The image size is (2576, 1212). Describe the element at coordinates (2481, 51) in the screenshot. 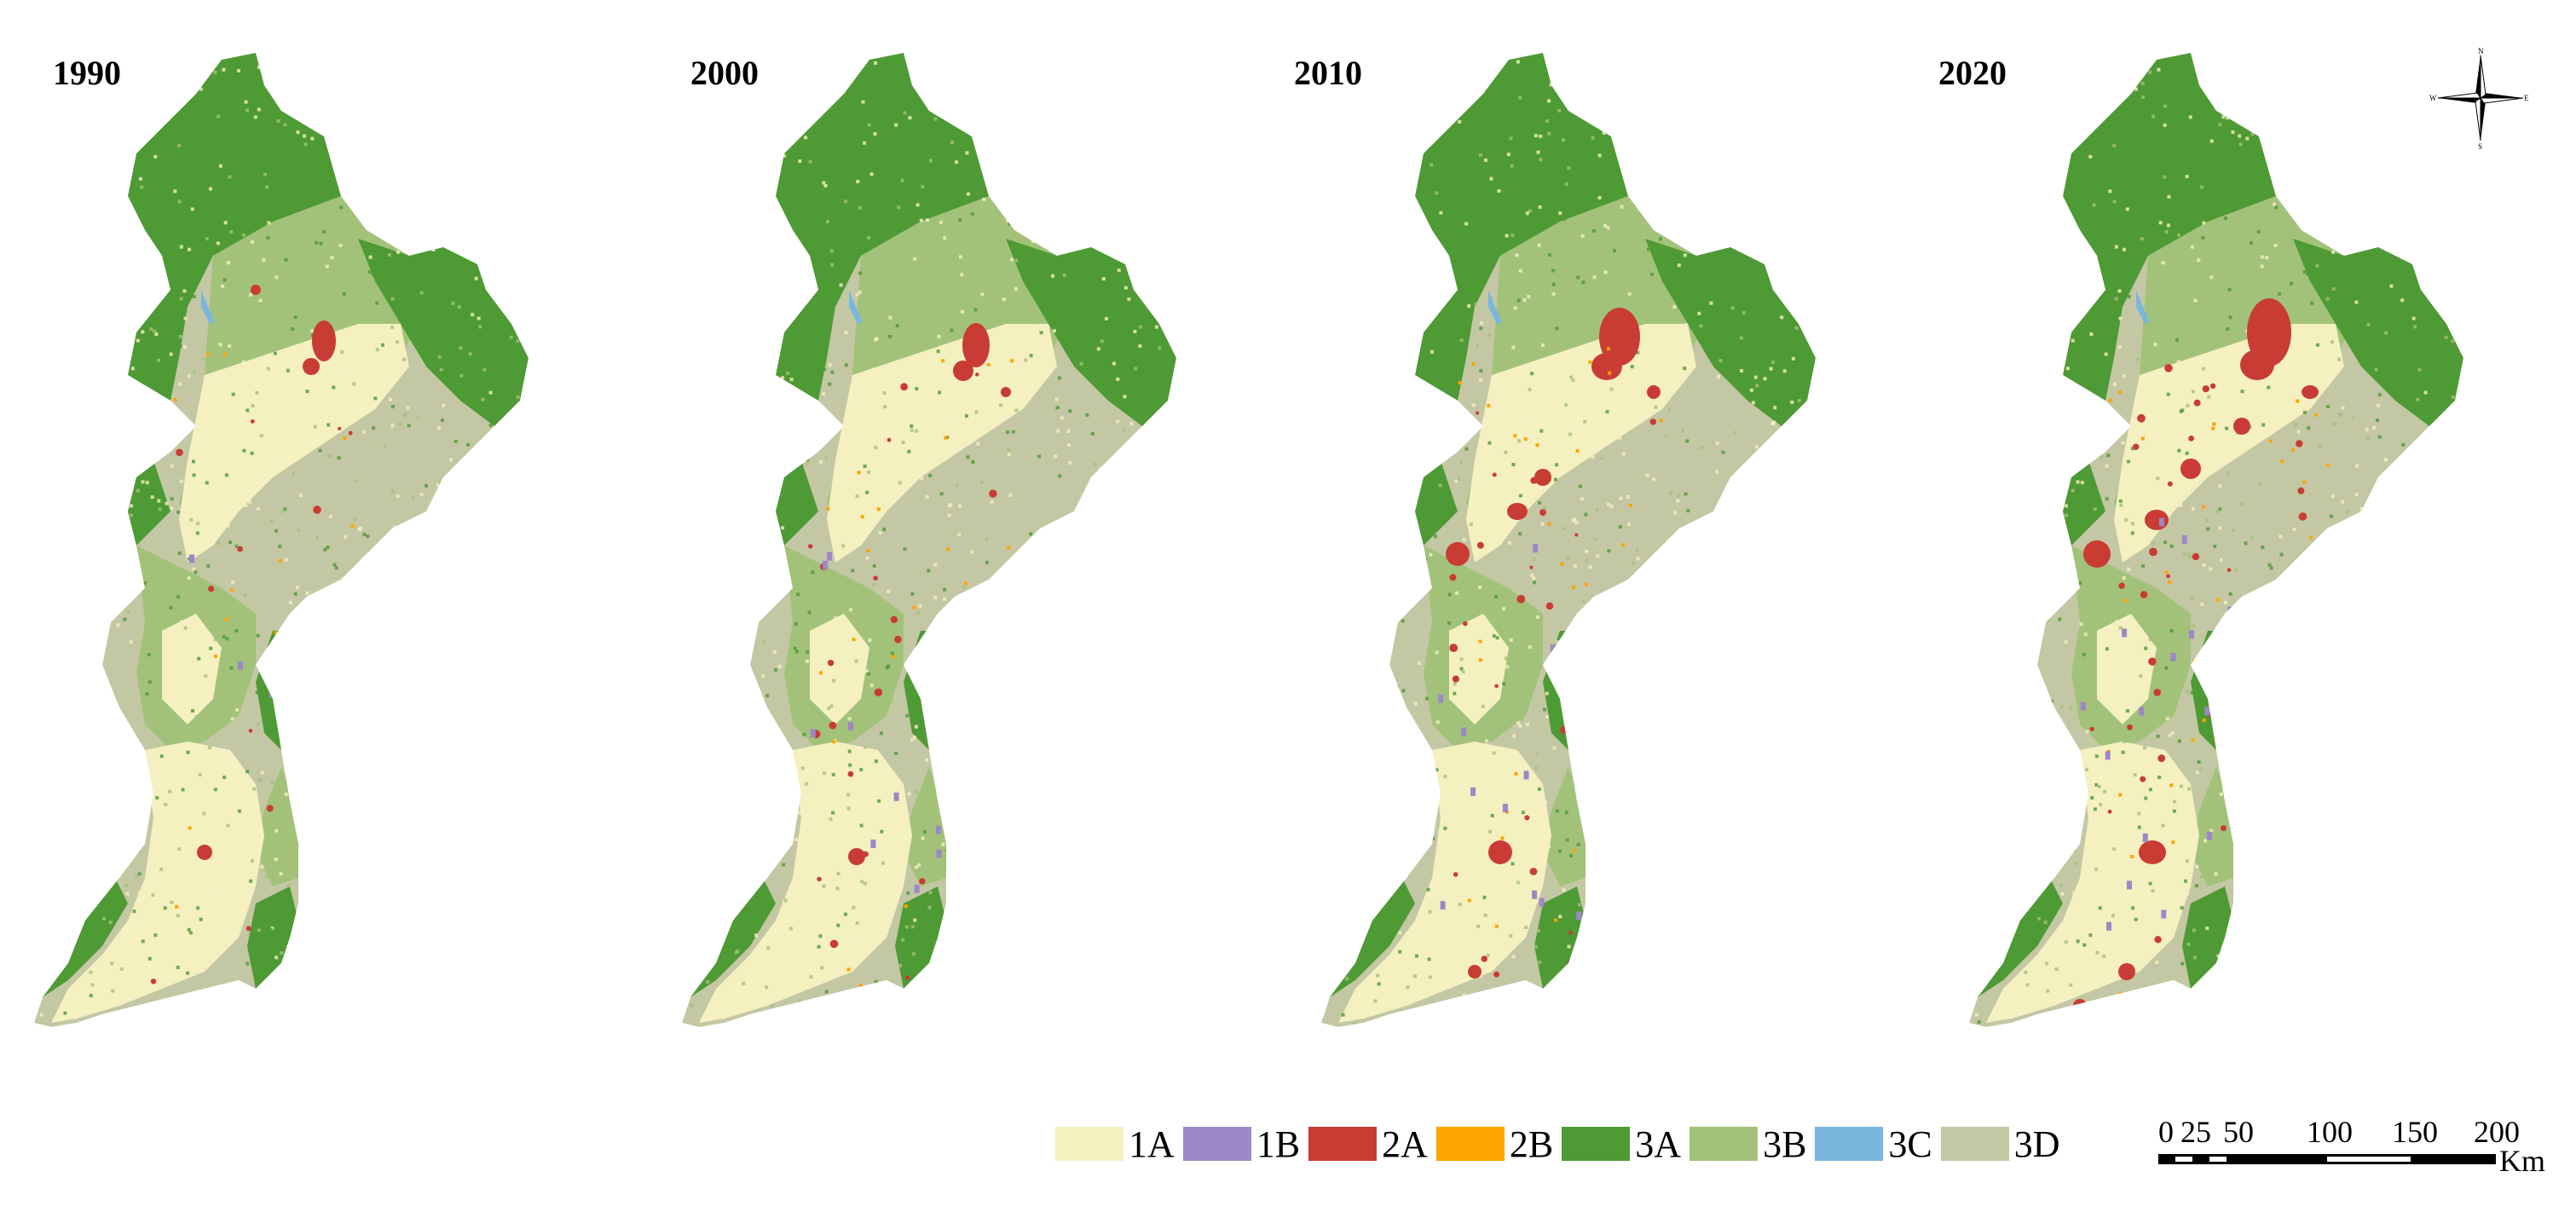

I see `compass-n: N` at that location.